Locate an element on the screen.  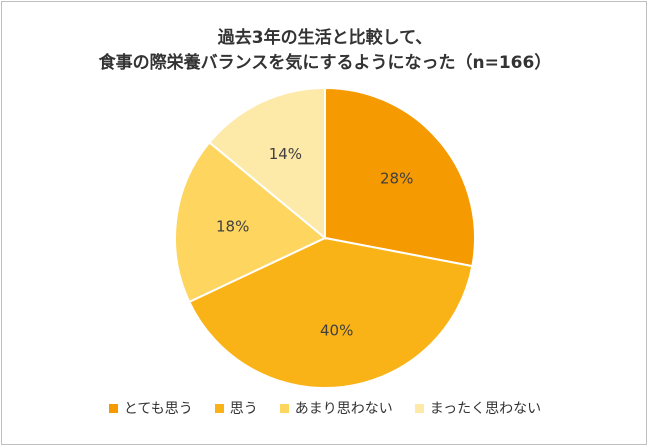
data-label-mattaku-omowanai: 14% is located at coordinates (285, 154).